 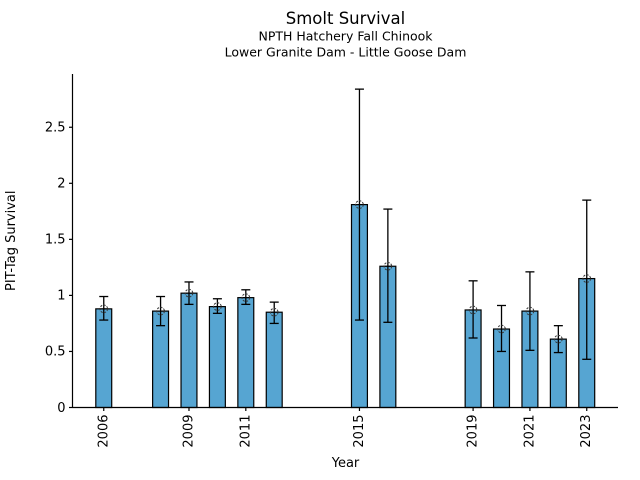 I want to click on x-tick-label: 2011, so click(x=245, y=431).